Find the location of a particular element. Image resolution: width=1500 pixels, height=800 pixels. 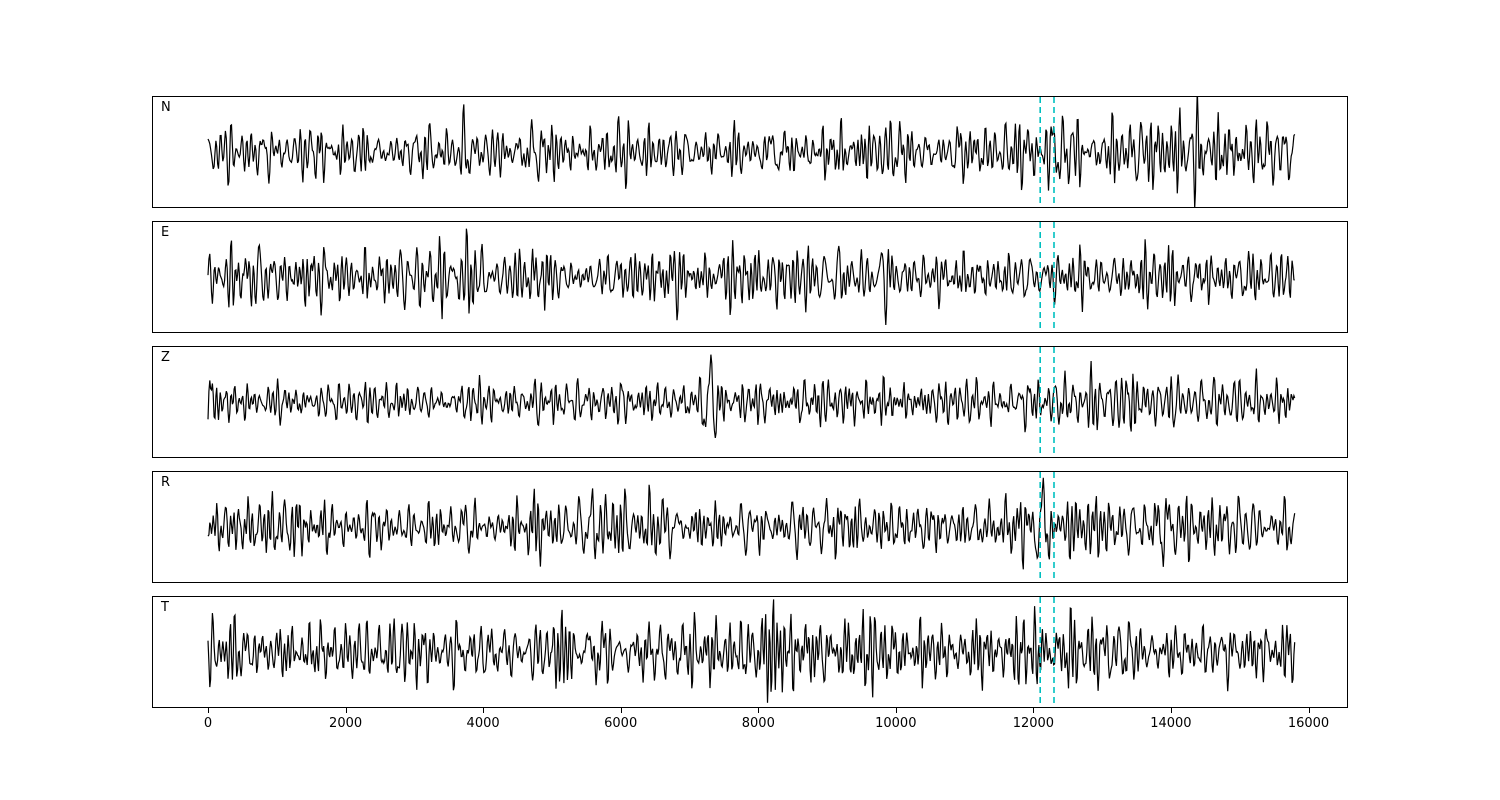

waveform-trace-z is located at coordinates (751, 396).